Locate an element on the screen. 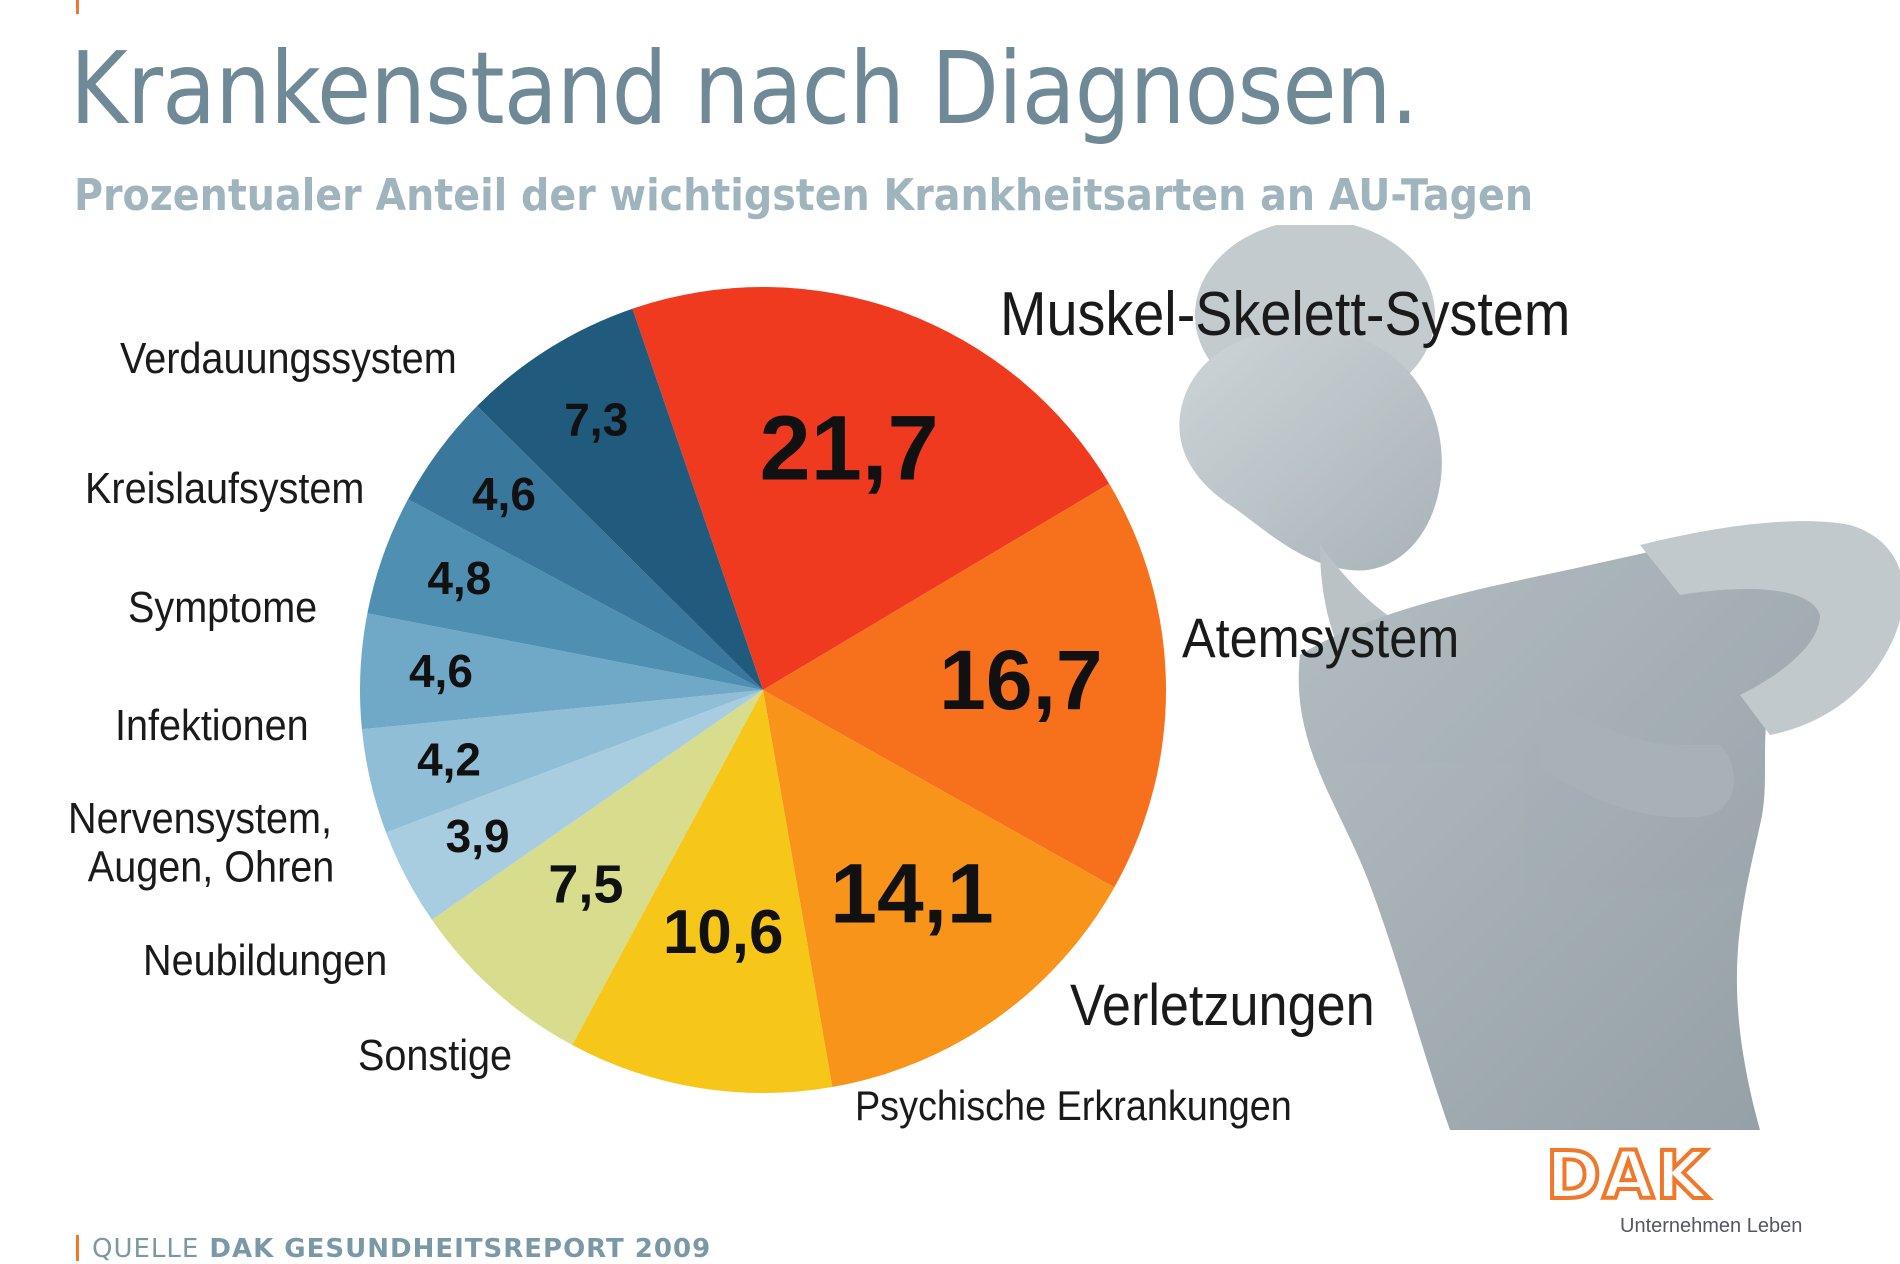  pie-value-label: 21,7 is located at coordinates (849, 449).